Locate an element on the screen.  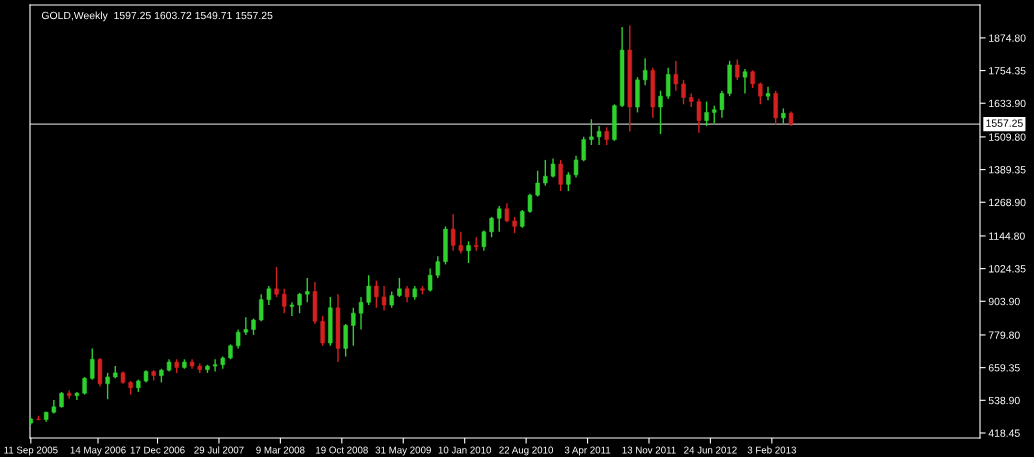
y-tick-label: 1144.80 is located at coordinates (1007, 236).